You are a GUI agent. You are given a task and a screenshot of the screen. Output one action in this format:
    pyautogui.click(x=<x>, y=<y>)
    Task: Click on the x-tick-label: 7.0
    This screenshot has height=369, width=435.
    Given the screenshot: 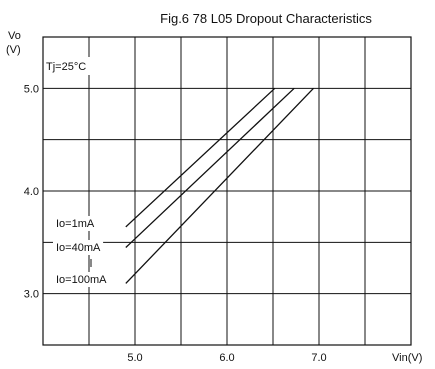 What is the action you would take?
    pyautogui.click(x=318, y=358)
    